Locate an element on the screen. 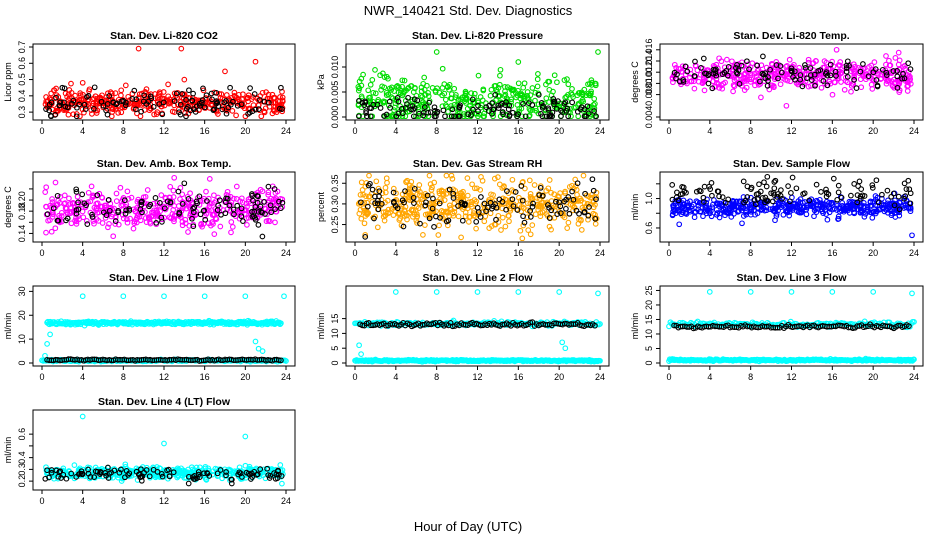 The image size is (936, 540). y-tick-label: 0.010 is located at coordinates (335, 67).